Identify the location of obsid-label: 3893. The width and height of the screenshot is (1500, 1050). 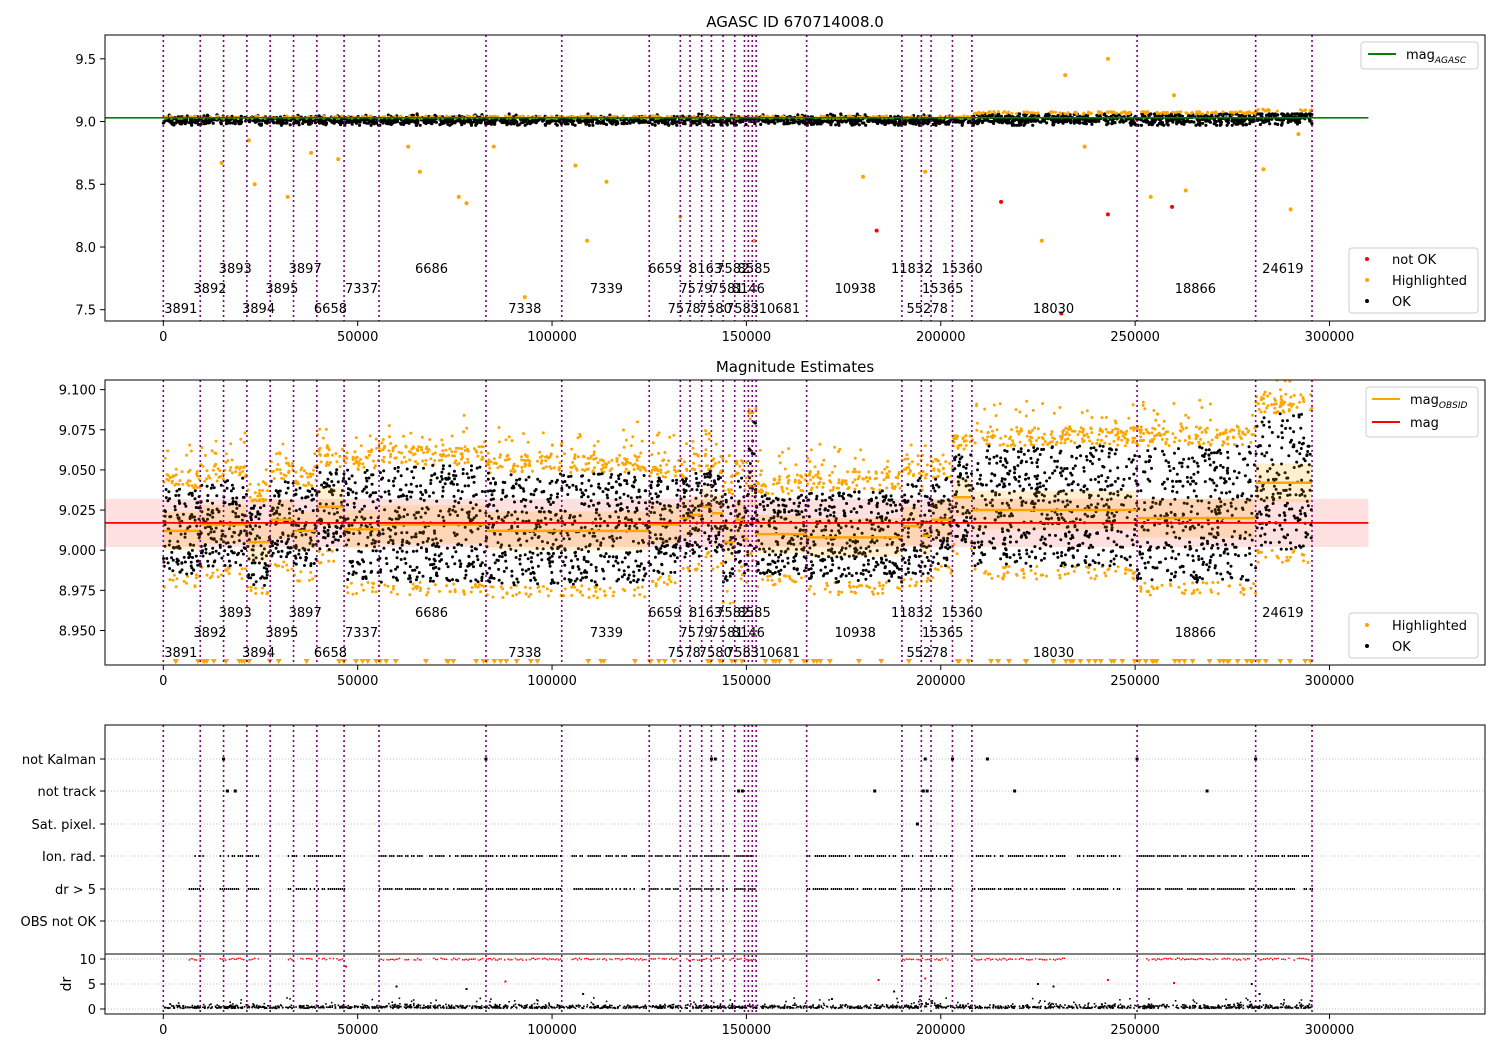
(235, 269).